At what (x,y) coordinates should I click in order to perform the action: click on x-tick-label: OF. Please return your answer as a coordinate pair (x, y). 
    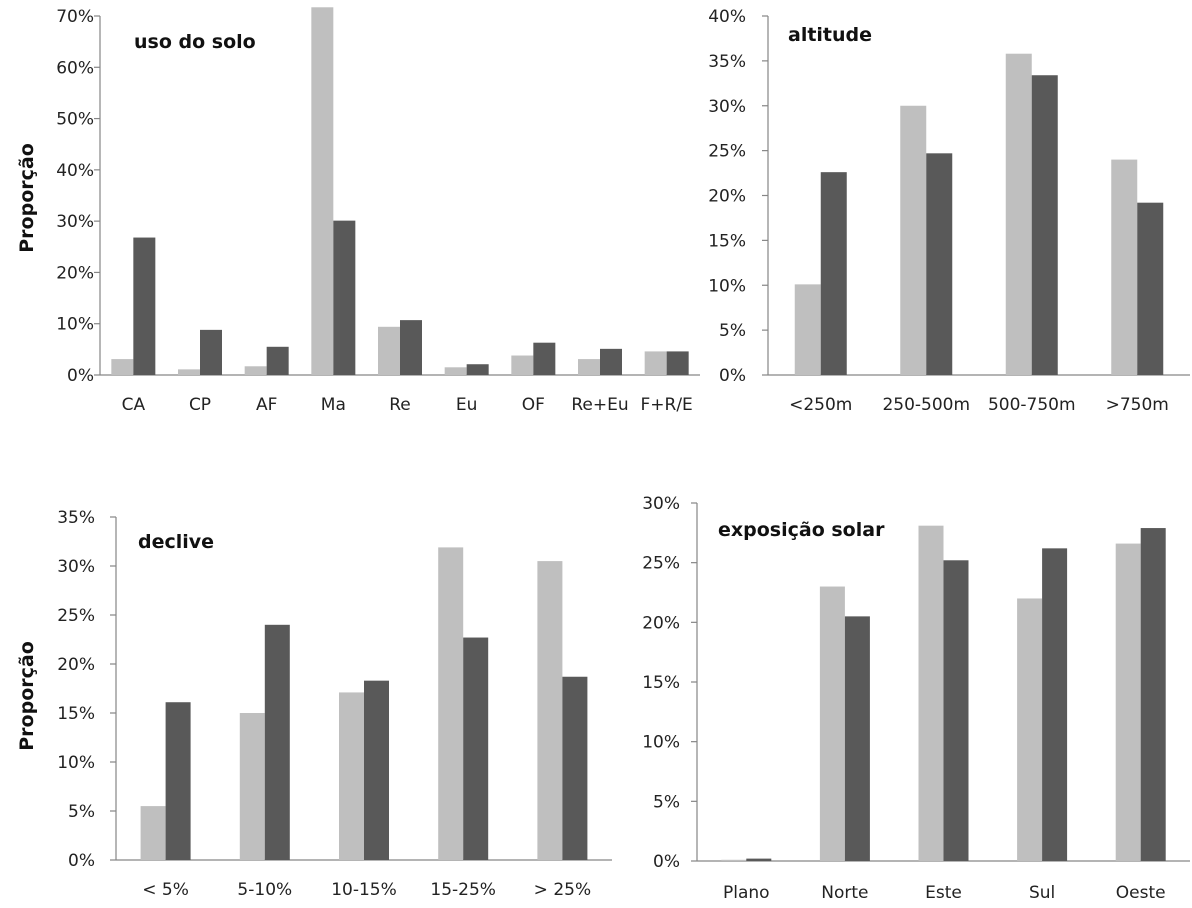
    Looking at the image, I should click on (533, 405).